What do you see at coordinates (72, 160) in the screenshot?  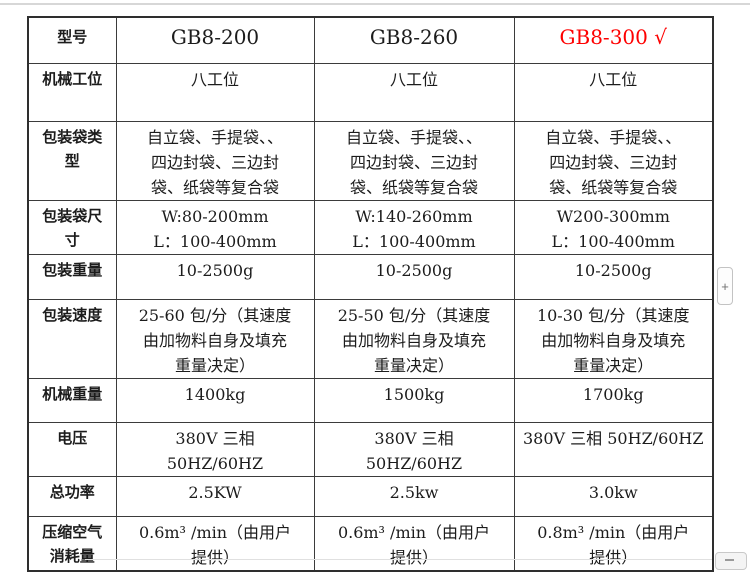 I see `row-label: 包装袋类型` at bounding box center [72, 160].